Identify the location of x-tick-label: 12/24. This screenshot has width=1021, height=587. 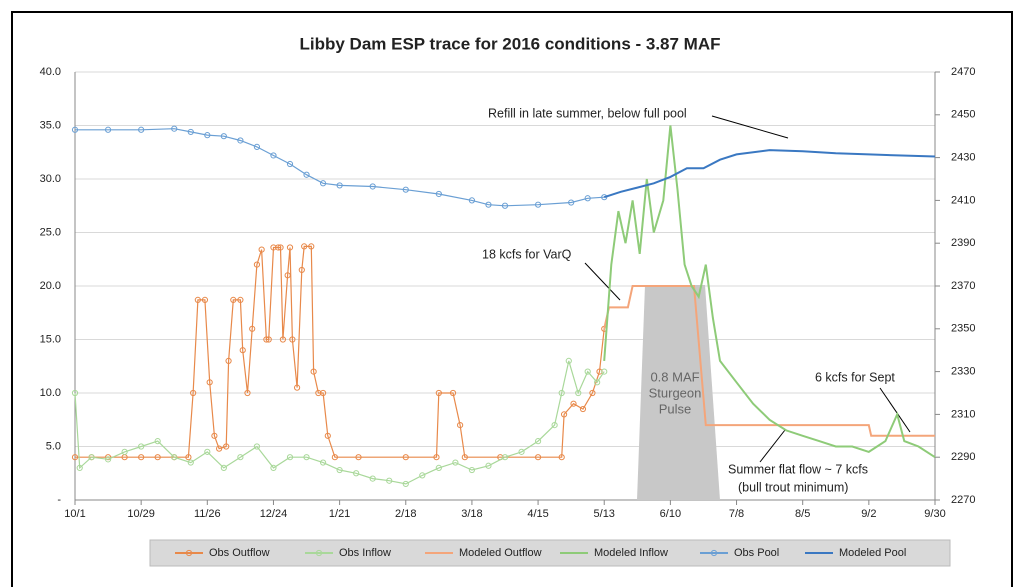
(274, 514).